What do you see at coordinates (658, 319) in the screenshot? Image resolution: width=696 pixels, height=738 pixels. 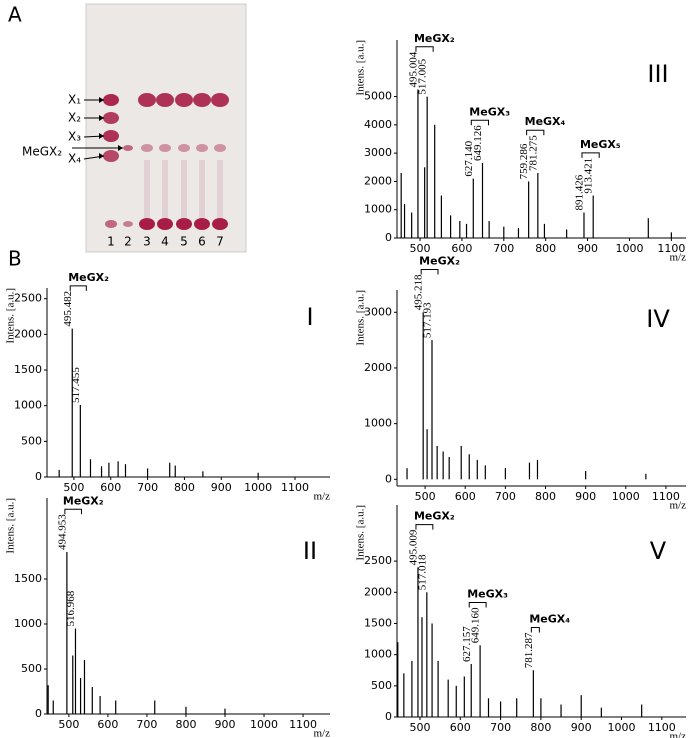 I see `spectrum-title: IV` at bounding box center [658, 319].